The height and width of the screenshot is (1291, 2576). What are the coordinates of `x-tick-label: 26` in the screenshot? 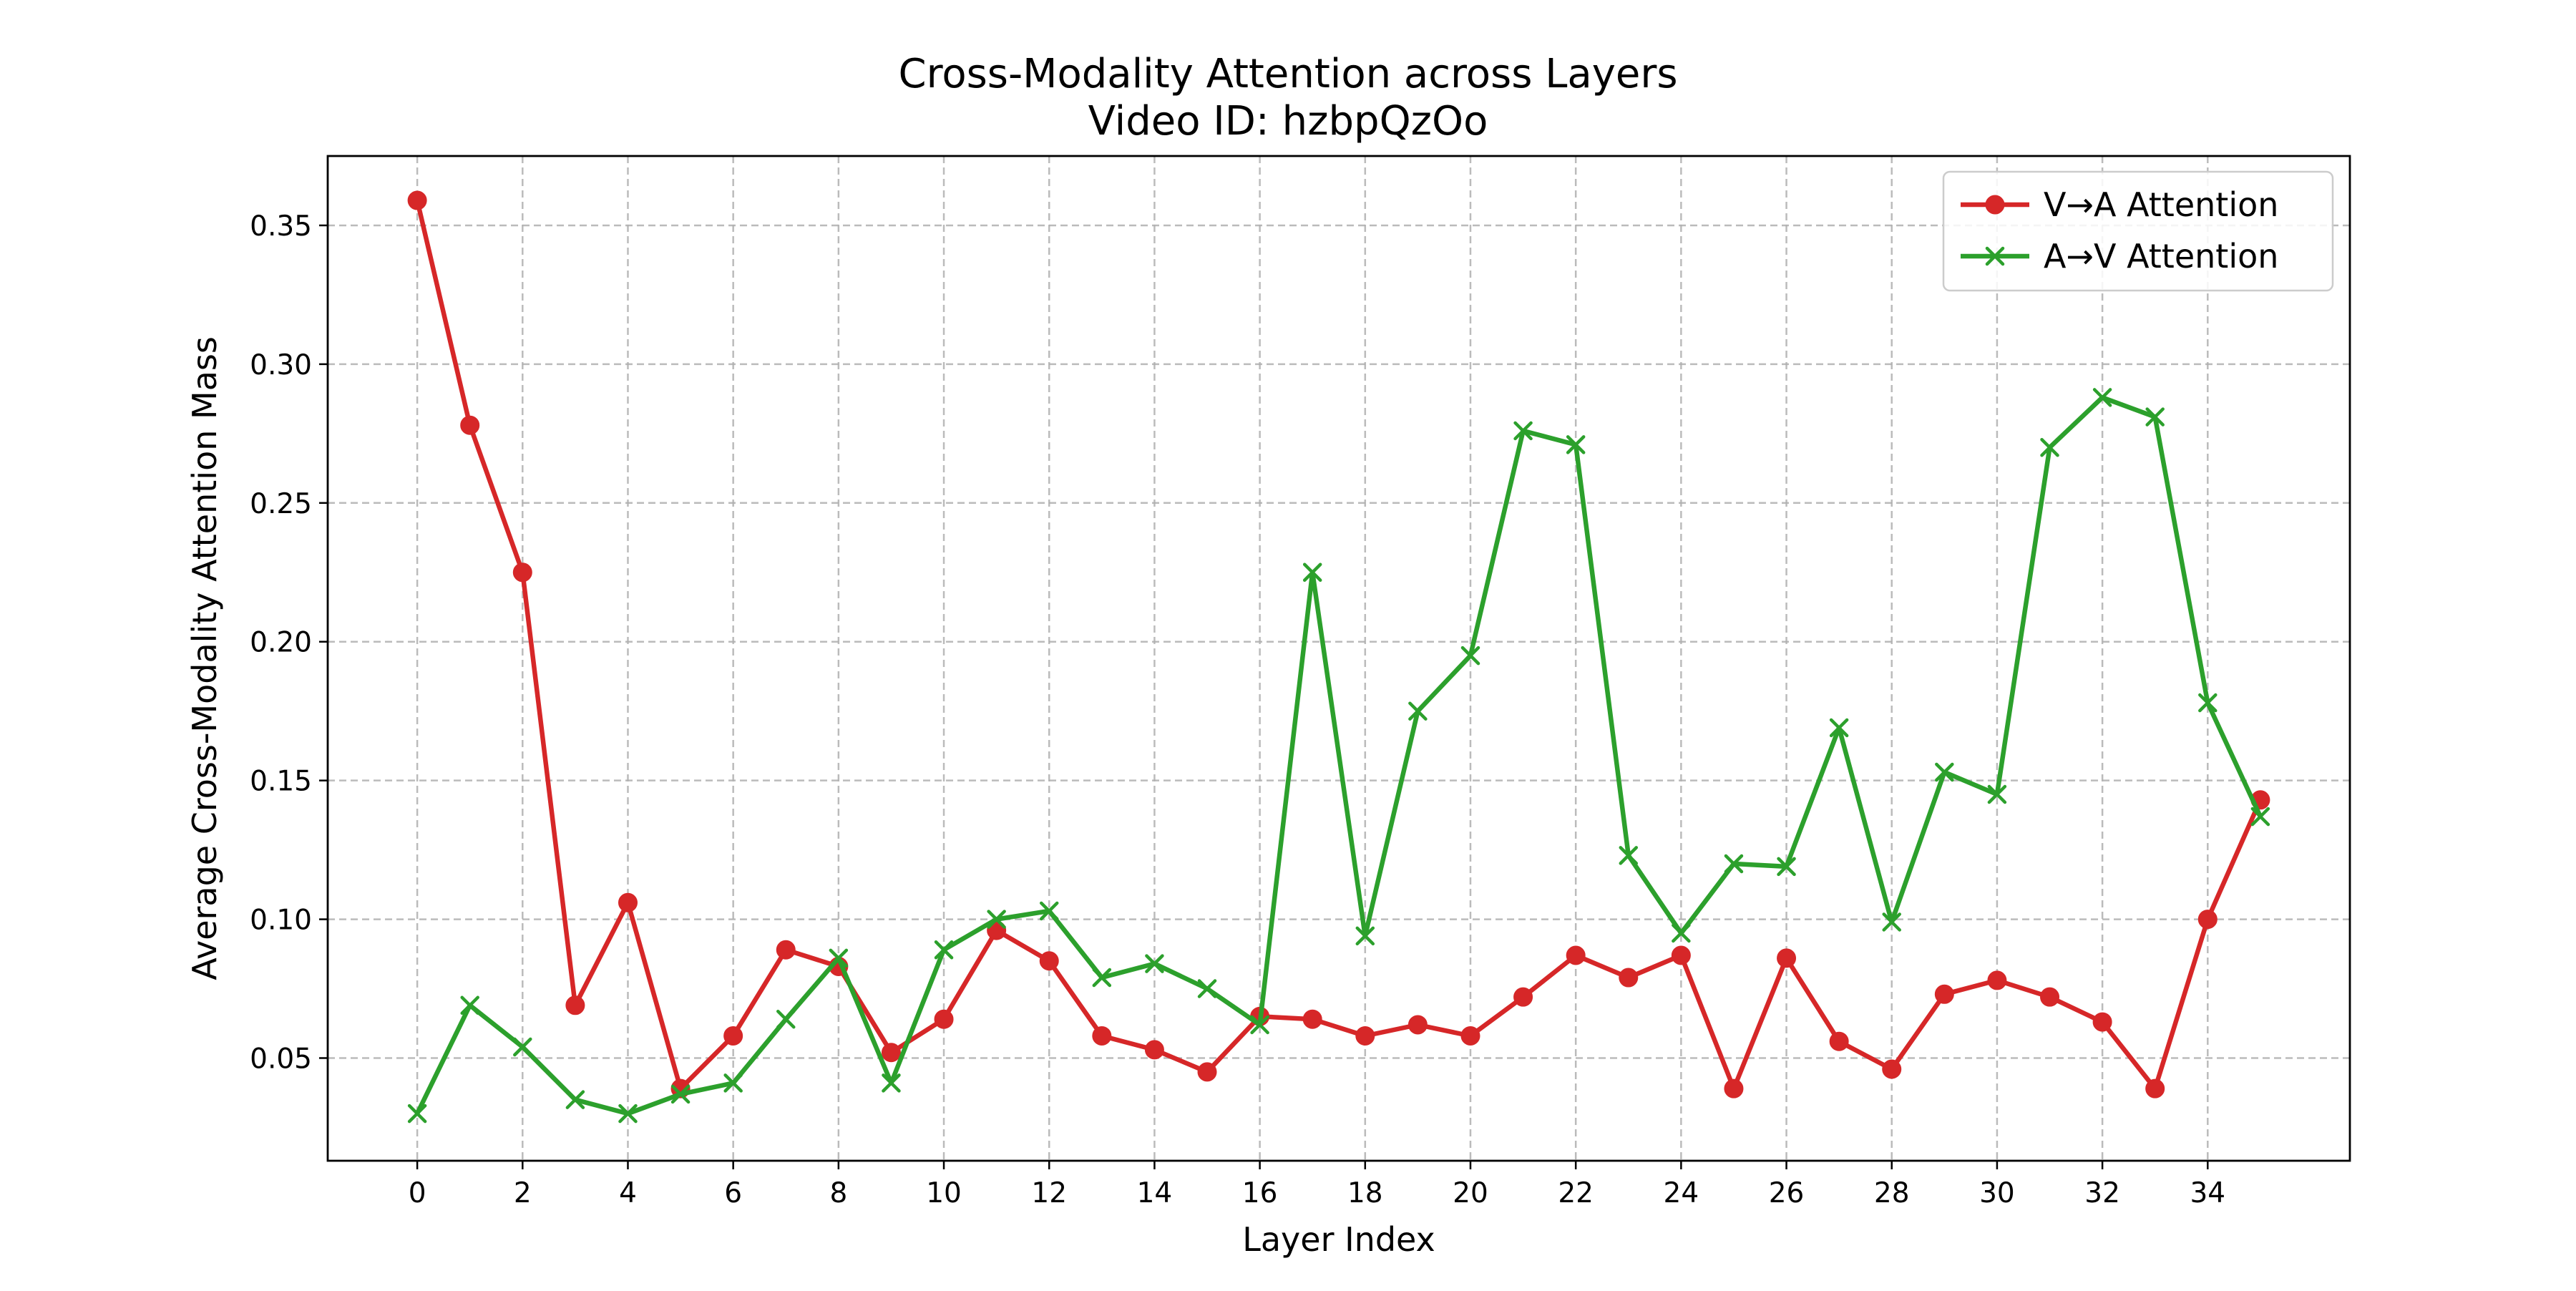 It's located at (1787, 1193).